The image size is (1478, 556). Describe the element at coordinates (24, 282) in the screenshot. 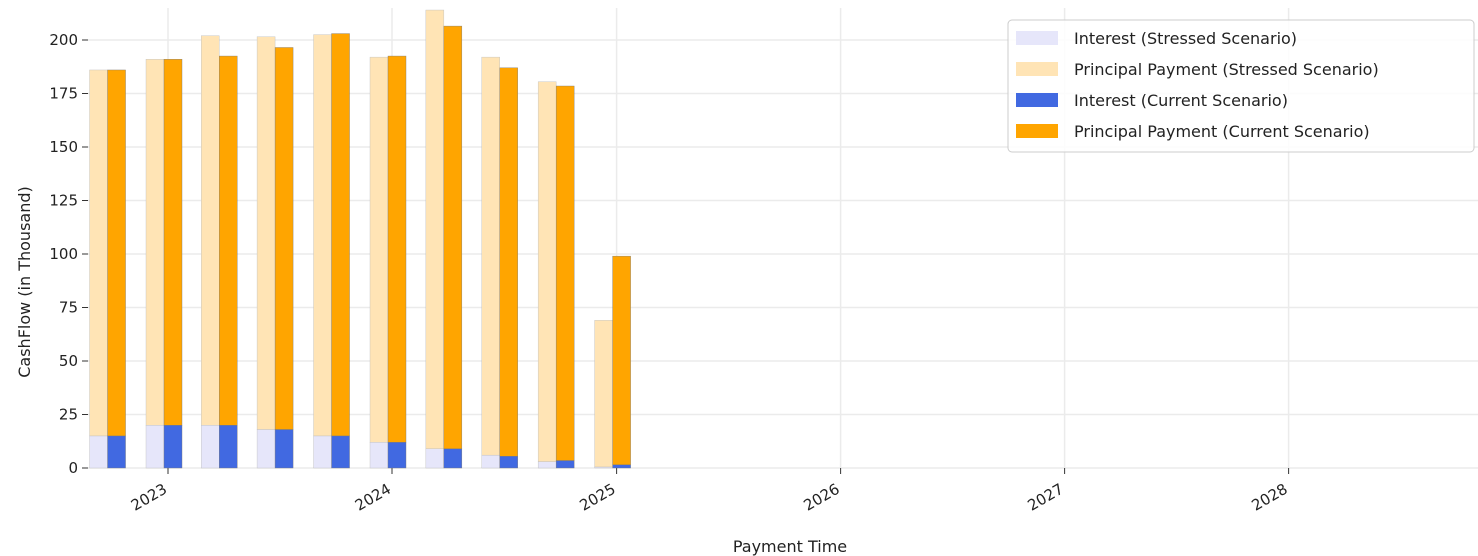

I see `y-axis-title: CashFlow (in Thousand)` at that location.